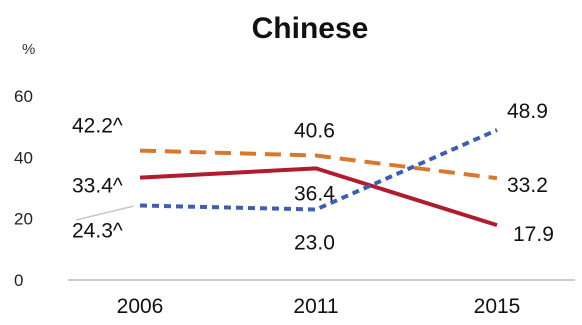 Image resolution: width=582 pixels, height=325 pixels. What do you see at coordinates (23, 188) in the screenshot?
I see `y-tick-labels: 0 20 40 60` at bounding box center [23, 188].